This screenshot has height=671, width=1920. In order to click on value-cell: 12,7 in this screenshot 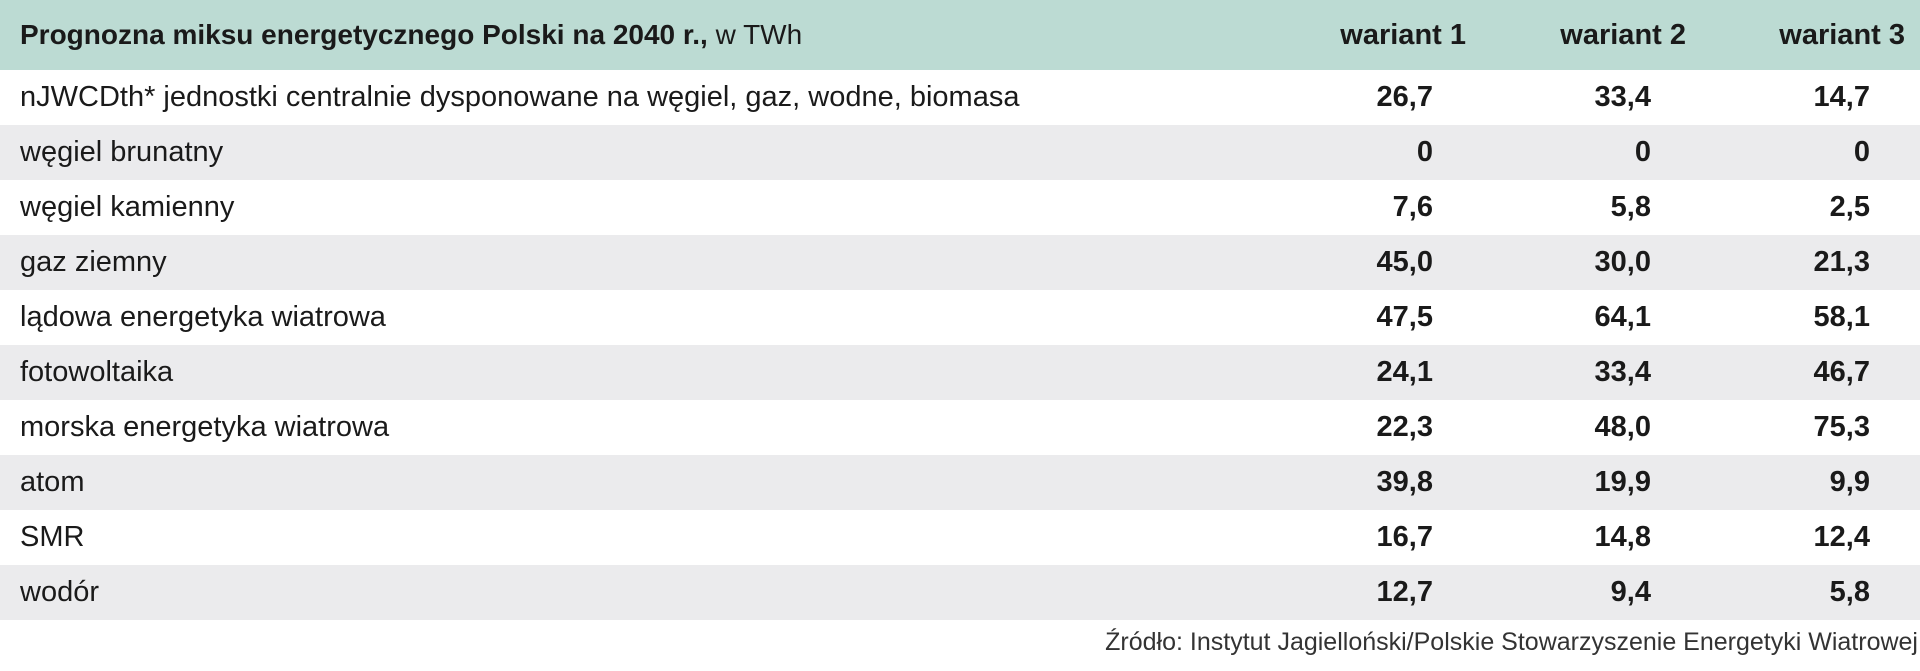, I will do `click(1404, 592)`.